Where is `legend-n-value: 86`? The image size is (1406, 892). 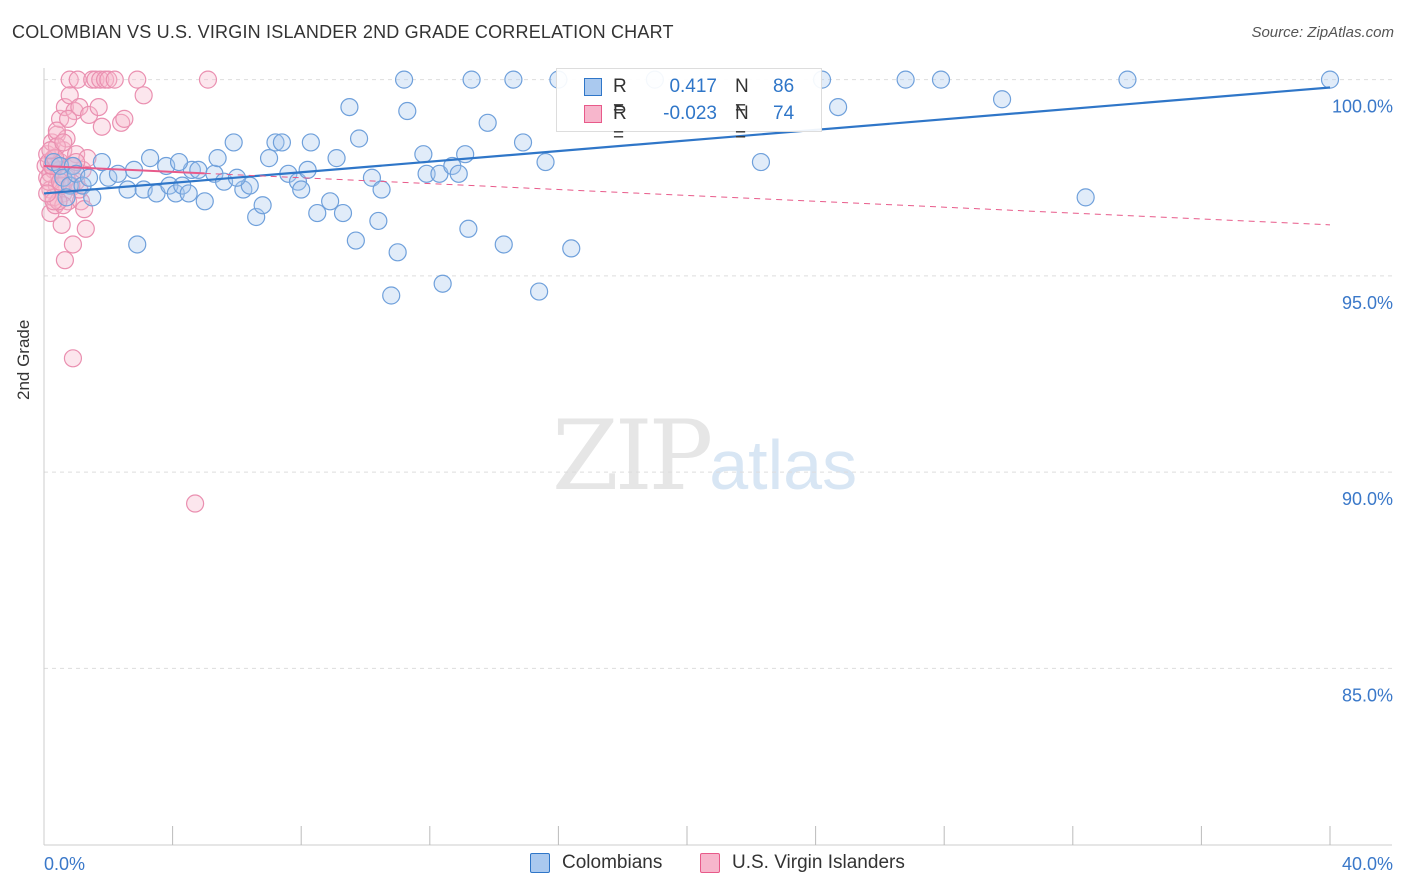
legend-n-value: 86 is located at coordinates (784, 86).